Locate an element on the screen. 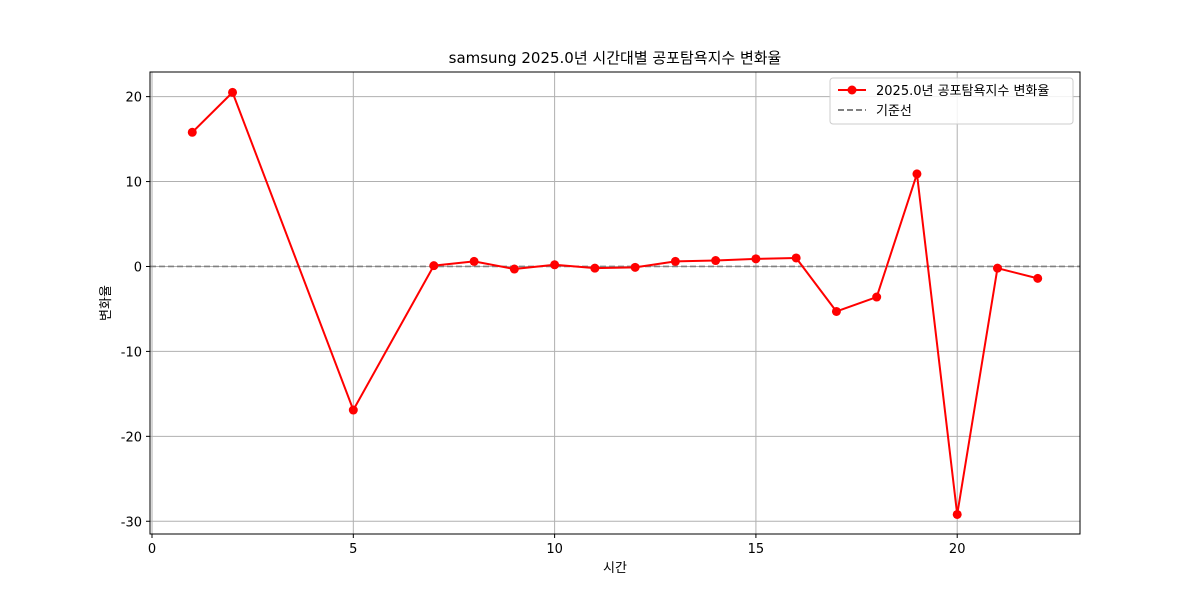 The image size is (1200, 604). y-tick-label: 10 is located at coordinates (133, 183).